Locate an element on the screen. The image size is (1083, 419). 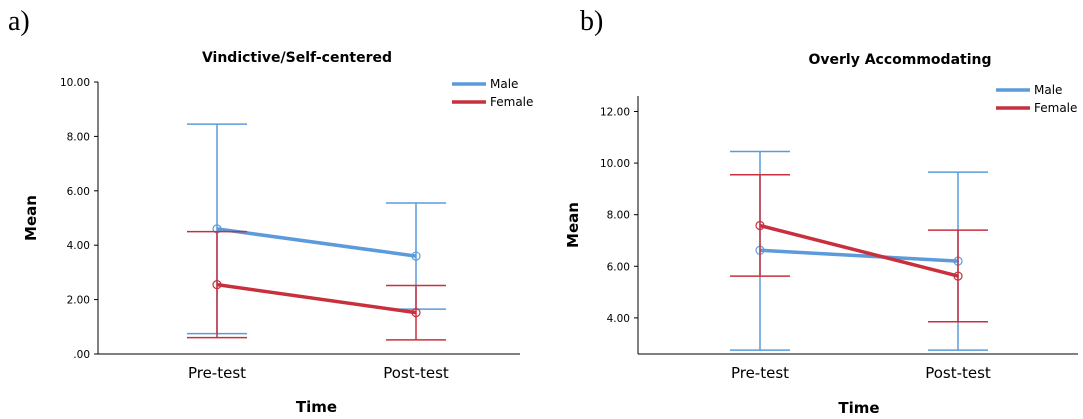
series-male is located at coordinates (316, 229).